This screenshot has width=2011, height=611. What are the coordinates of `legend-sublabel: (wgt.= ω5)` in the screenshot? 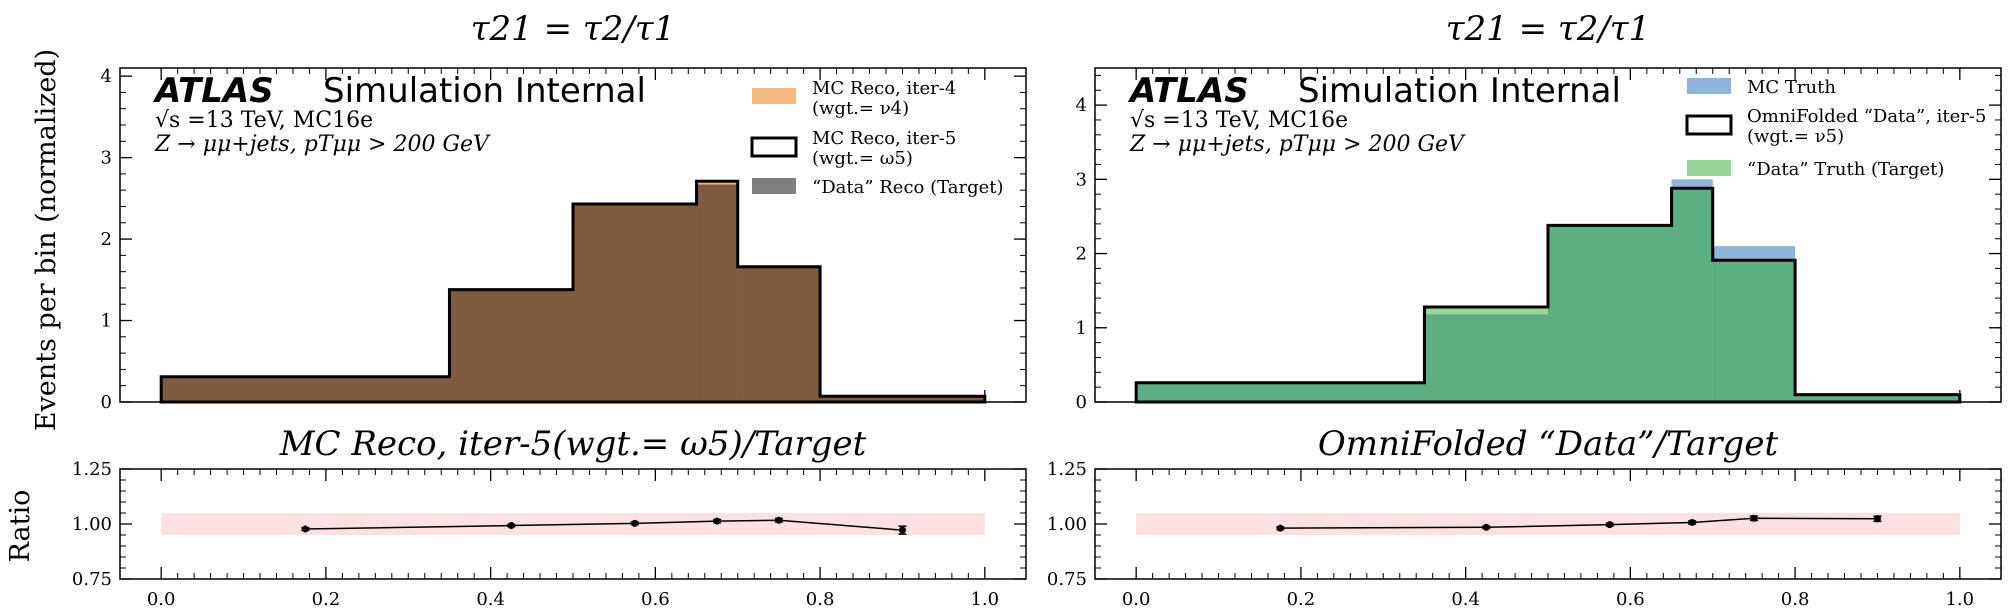 It's located at (862, 158).